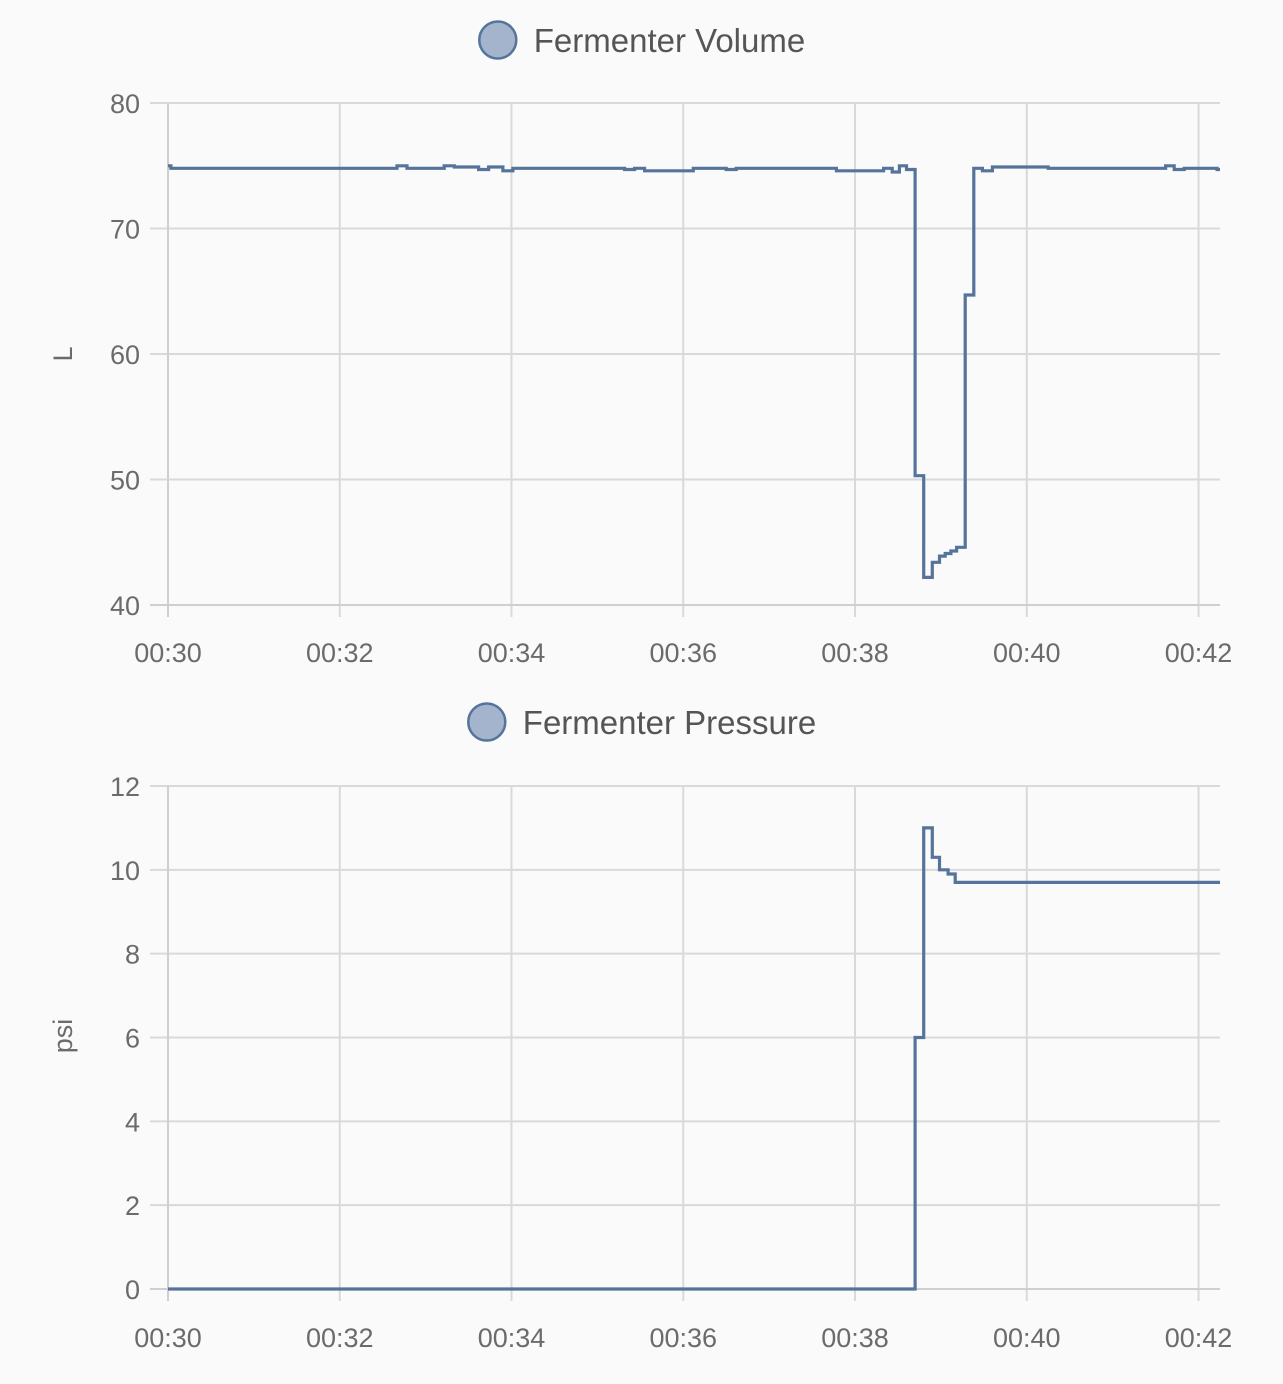 The image size is (1283, 1384). Describe the element at coordinates (125, 787) in the screenshot. I see `pressure-ytick-label: 12` at that location.